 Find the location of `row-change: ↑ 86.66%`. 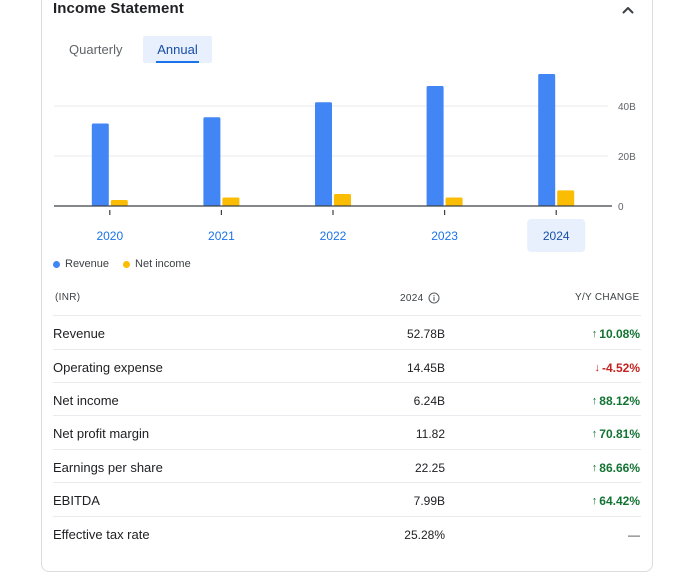

row-change: ↑ 86.66% is located at coordinates (616, 468).